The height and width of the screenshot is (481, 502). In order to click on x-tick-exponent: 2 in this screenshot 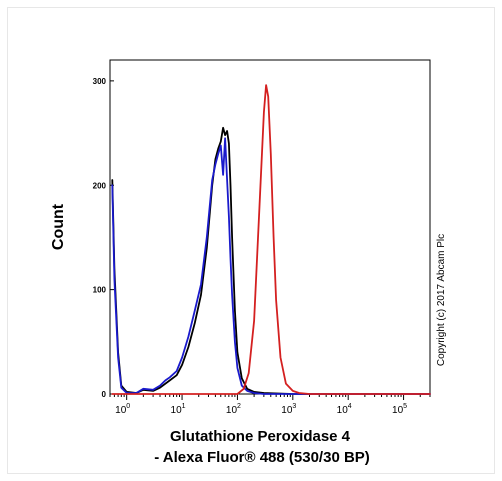, I will do `click(239, 406)`.